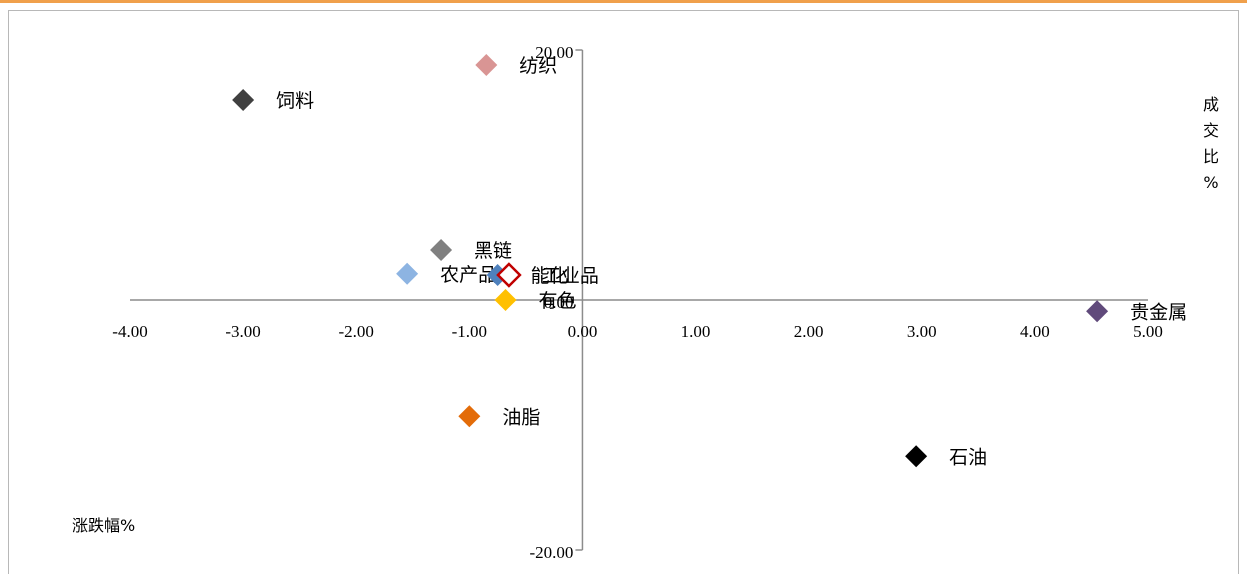 The width and height of the screenshot is (1247, 574). What do you see at coordinates (103, 525) in the screenshot?
I see `x-axis-title: 涨跌幅%` at bounding box center [103, 525].